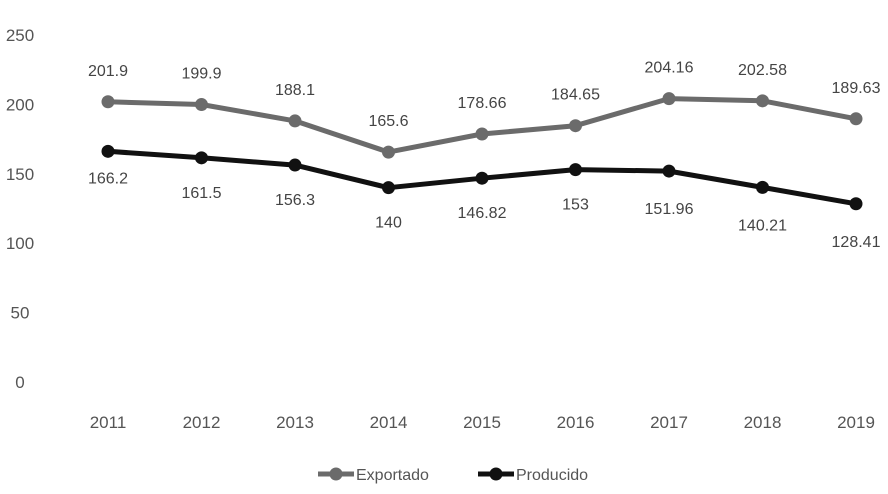  Describe the element at coordinates (20, 104) in the screenshot. I see `y-tick-label: 200` at that location.